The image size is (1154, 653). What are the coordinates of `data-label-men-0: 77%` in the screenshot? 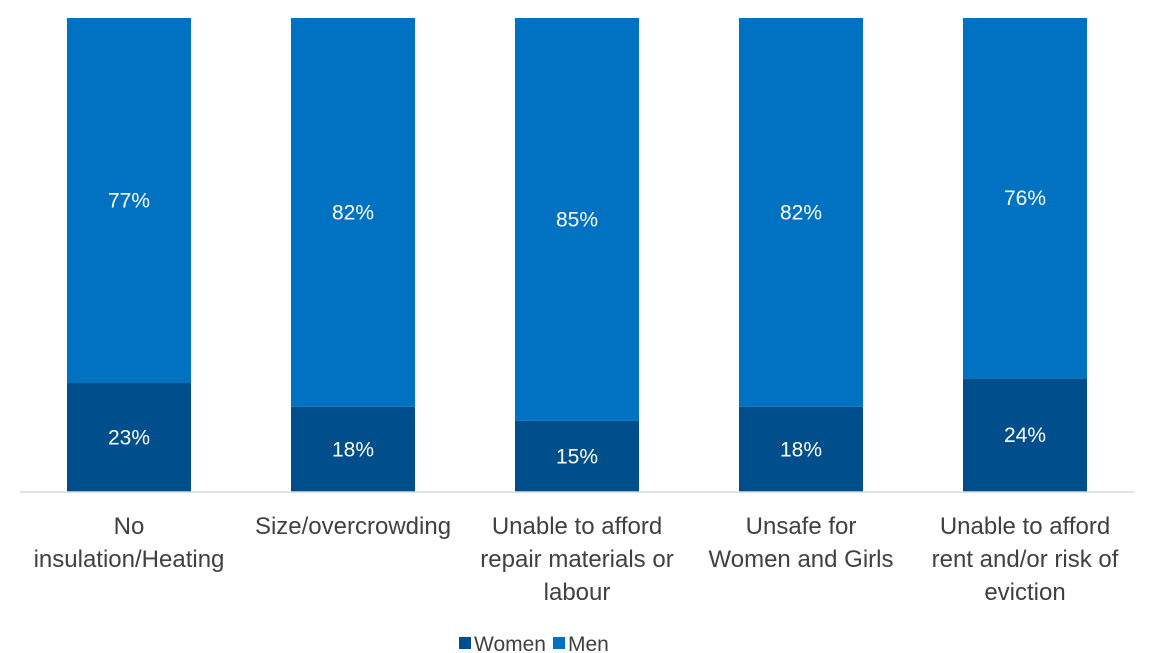 It's located at (129, 200).